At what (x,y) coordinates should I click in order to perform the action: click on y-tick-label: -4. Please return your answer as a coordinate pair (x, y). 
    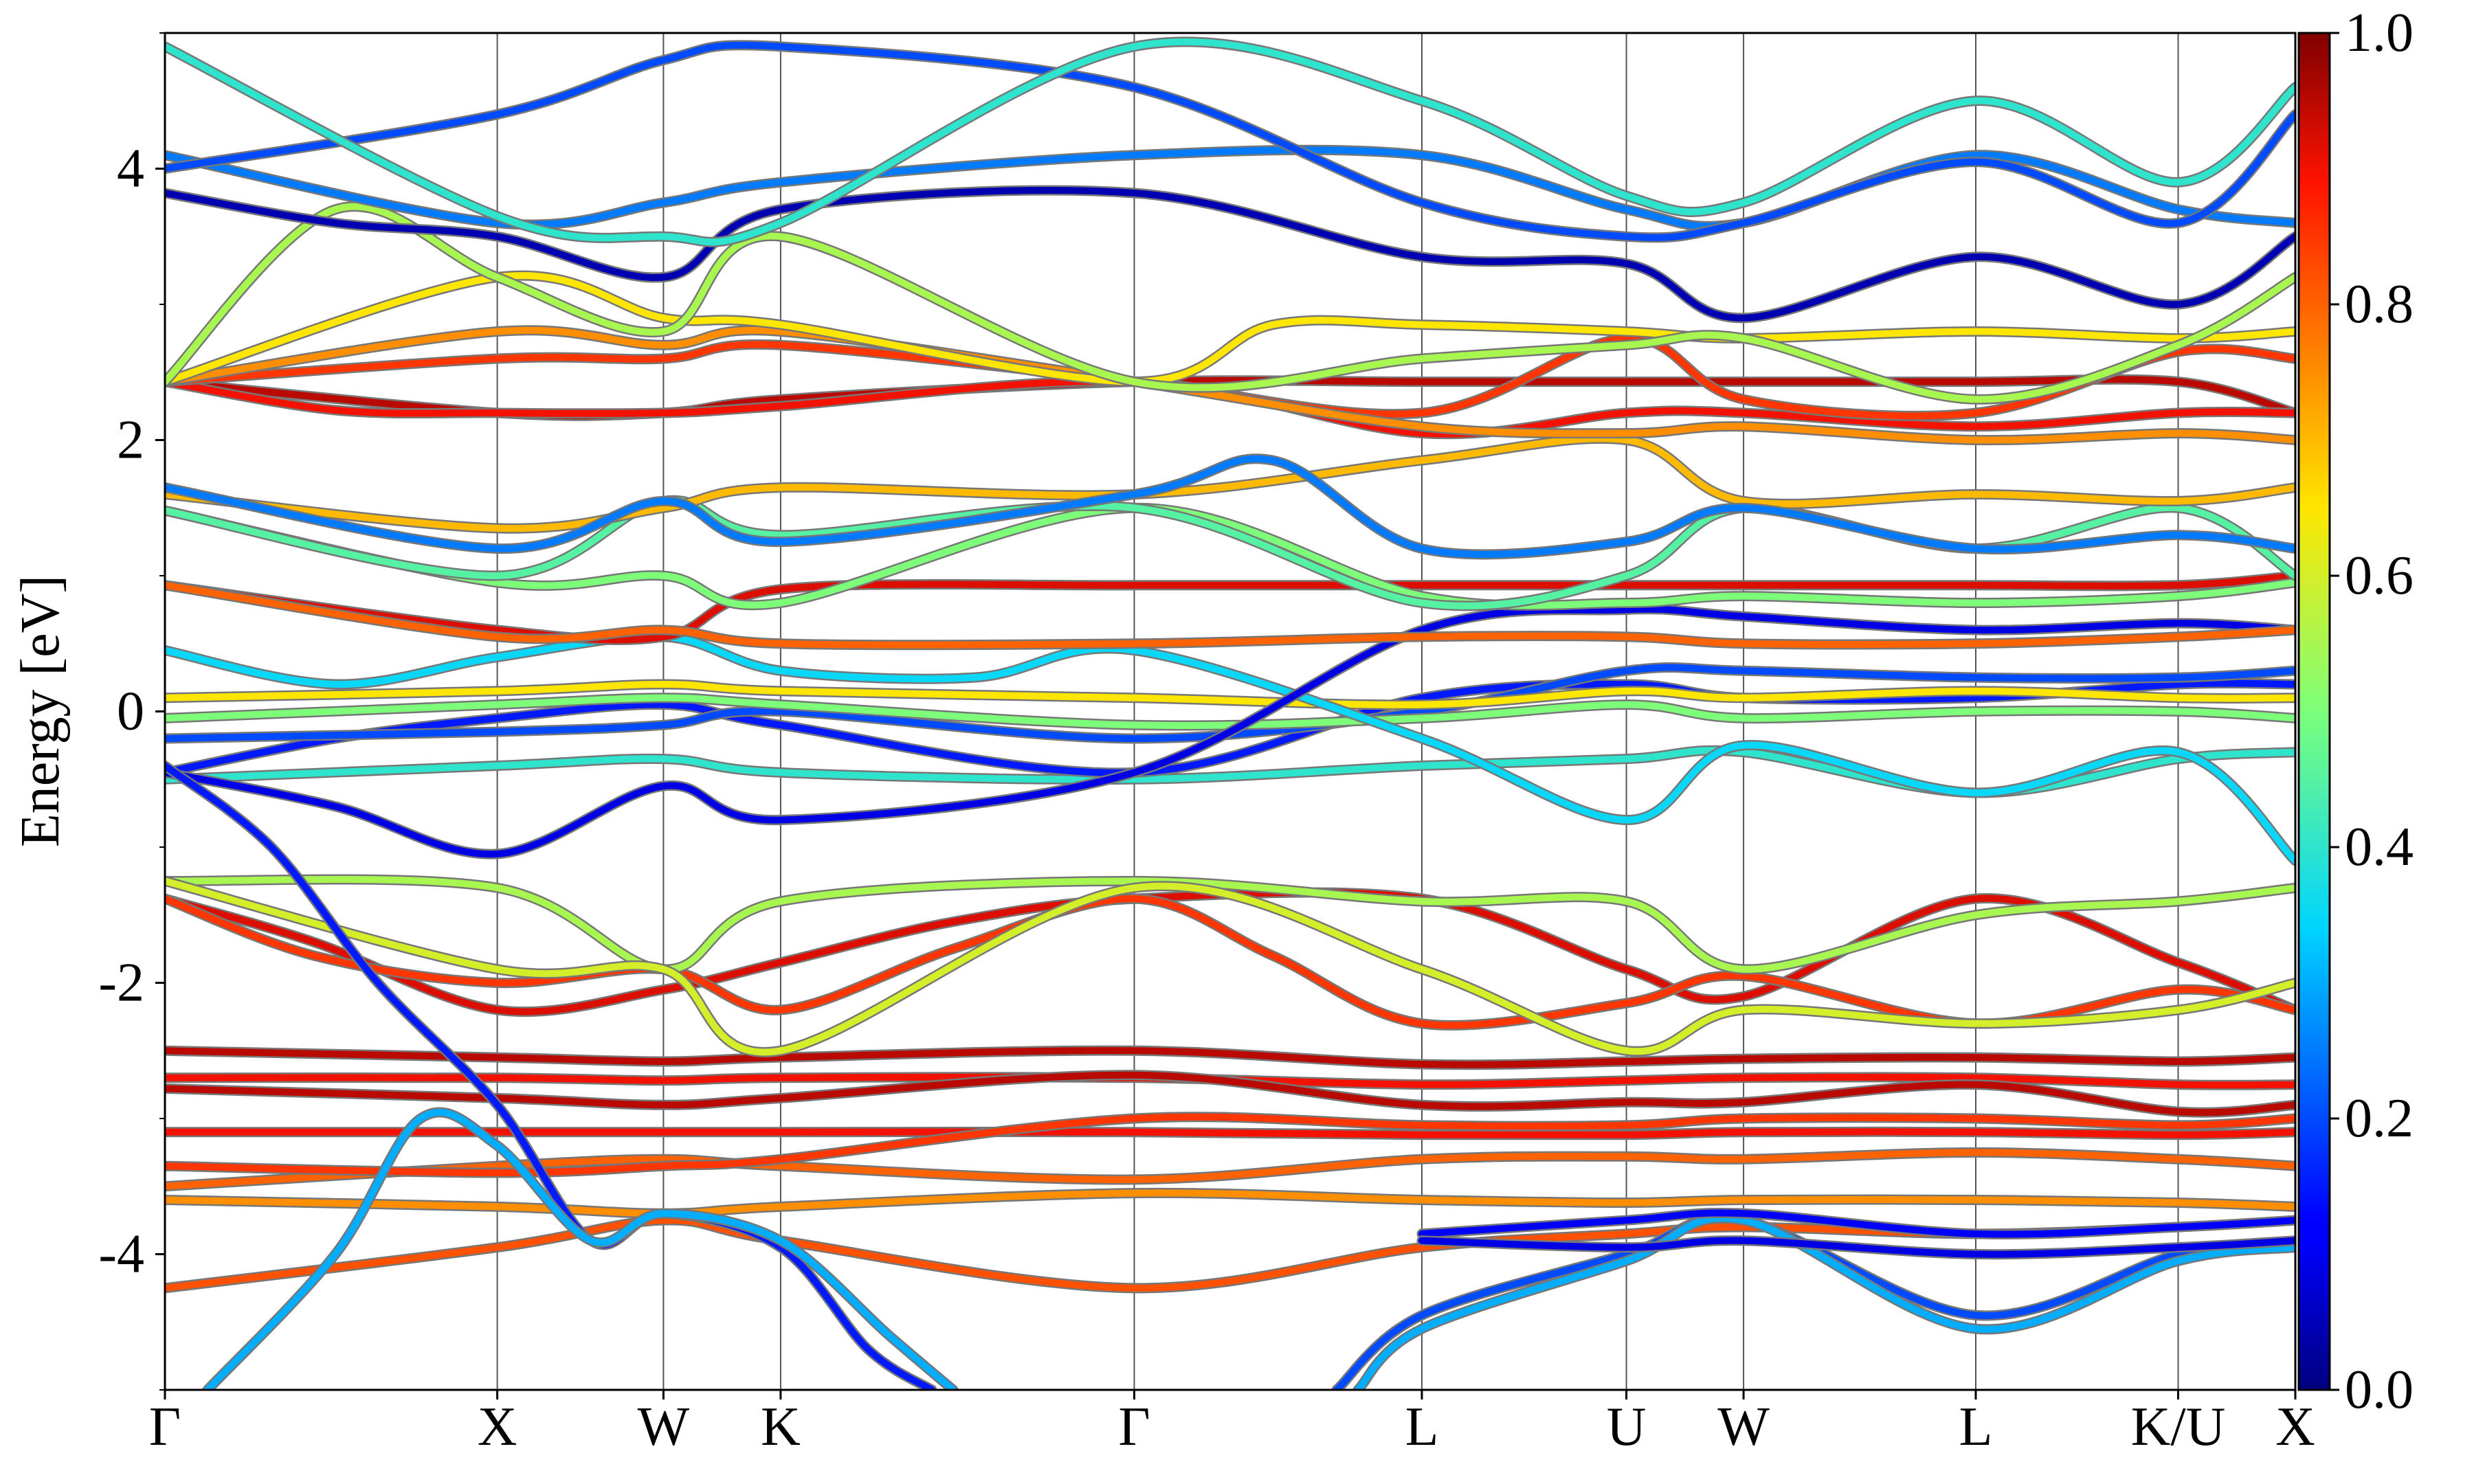
    Looking at the image, I should click on (121, 1254).